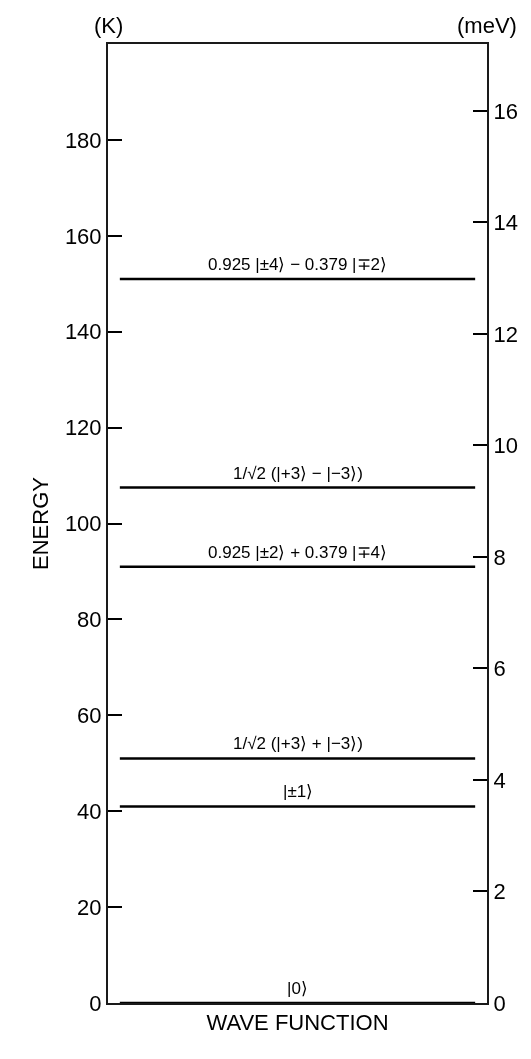 The image size is (531, 1059). I want to click on y2-tick-label: 8, so click(499, 557).